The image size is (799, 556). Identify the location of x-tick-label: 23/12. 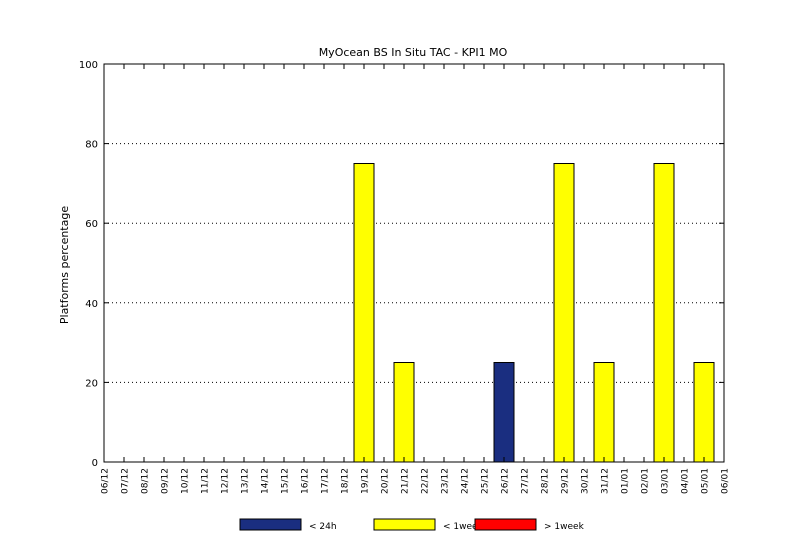
(446, 481).